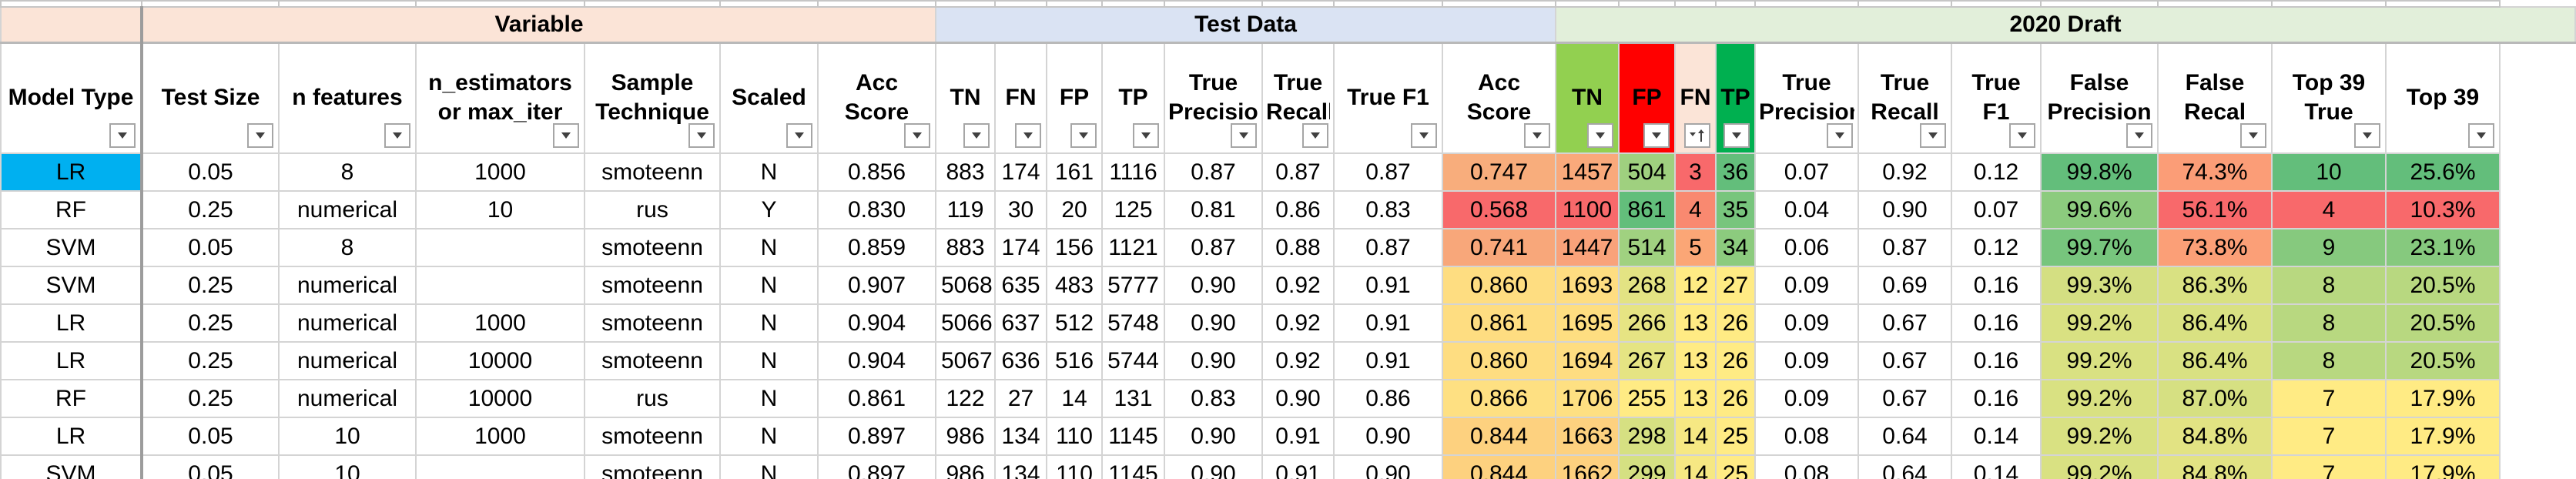 The width and height of the screenshot is (2576, 479). Describe the element at coordinates (2443, 360) in the screenshot. I see `table-cell: 20.5%` at that location.